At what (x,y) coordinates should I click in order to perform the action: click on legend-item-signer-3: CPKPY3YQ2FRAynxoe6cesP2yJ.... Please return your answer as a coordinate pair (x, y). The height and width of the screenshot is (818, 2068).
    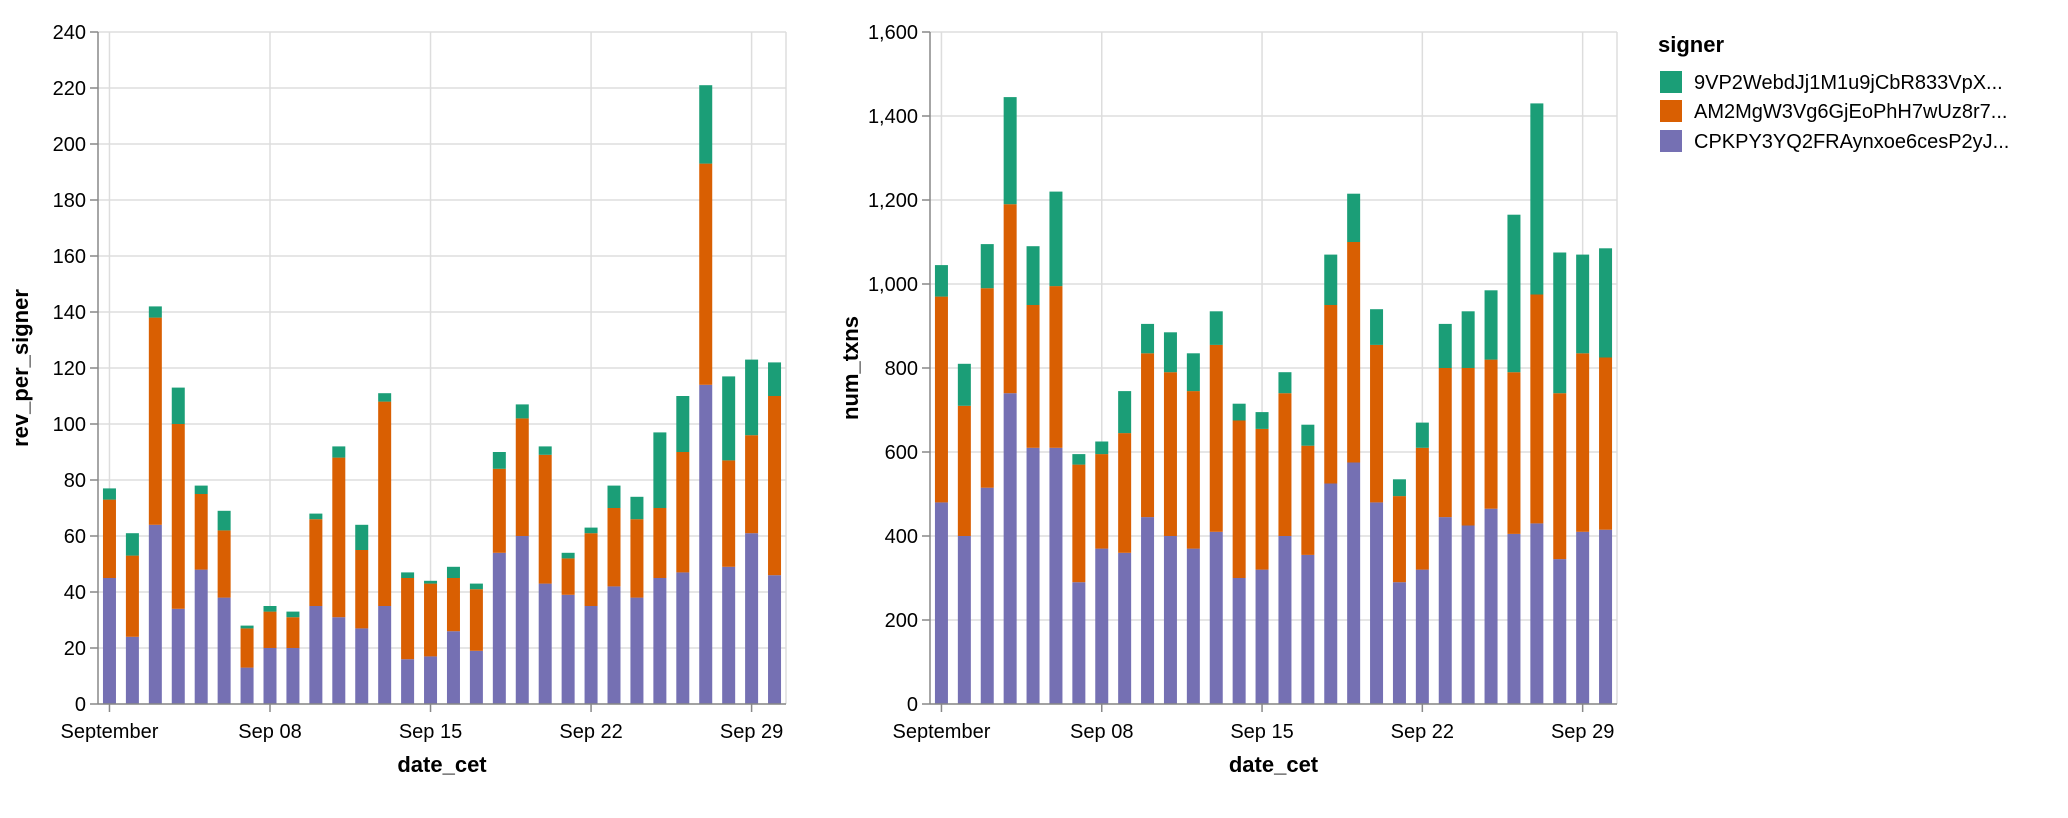
    Looking at the image, I should click on (1834, 141).